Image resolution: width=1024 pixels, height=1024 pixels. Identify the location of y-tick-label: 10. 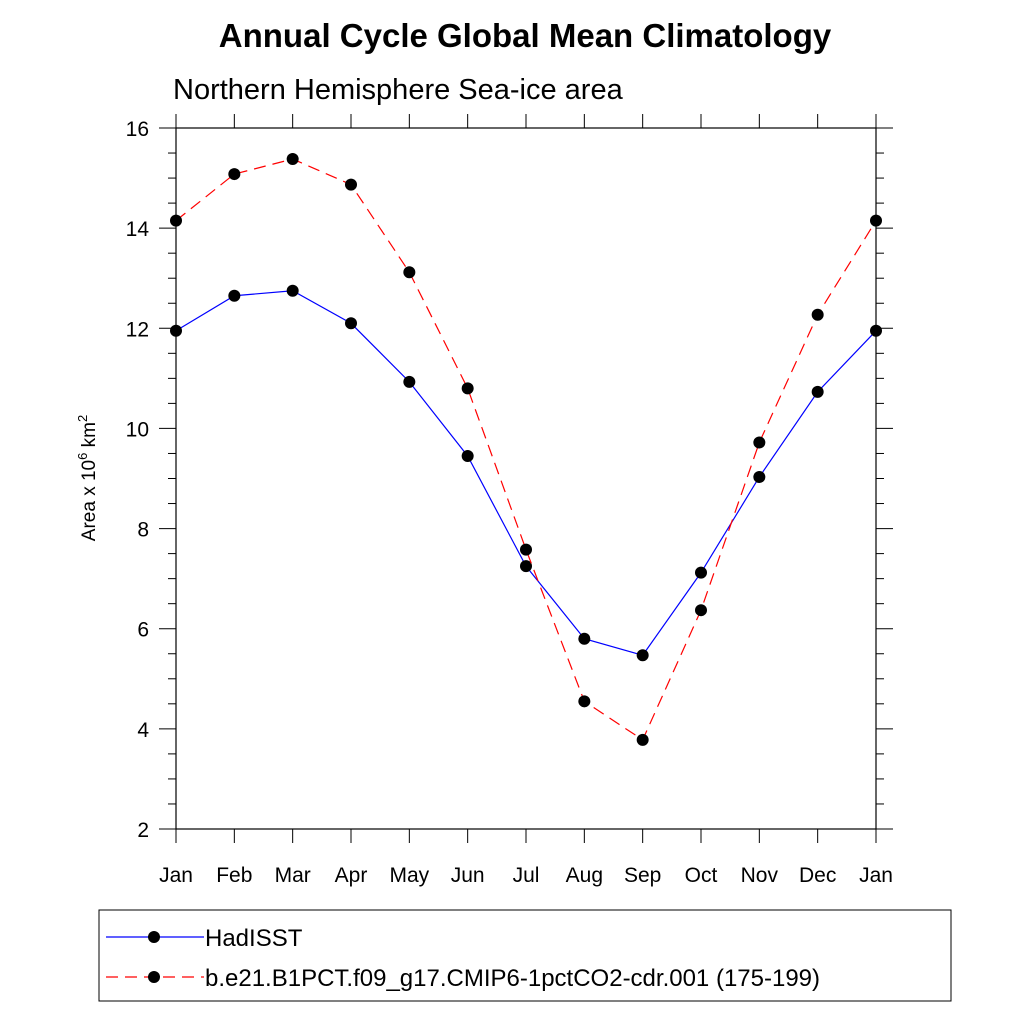
(137, 429).